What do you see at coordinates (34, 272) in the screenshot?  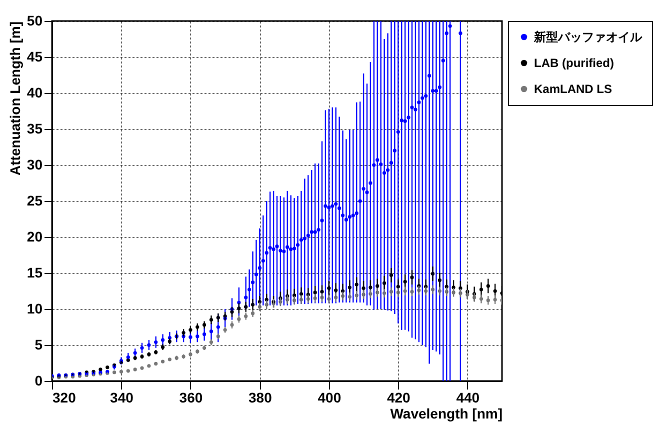 I see `y-tick-label: 15` at bounding box center [34, 272].